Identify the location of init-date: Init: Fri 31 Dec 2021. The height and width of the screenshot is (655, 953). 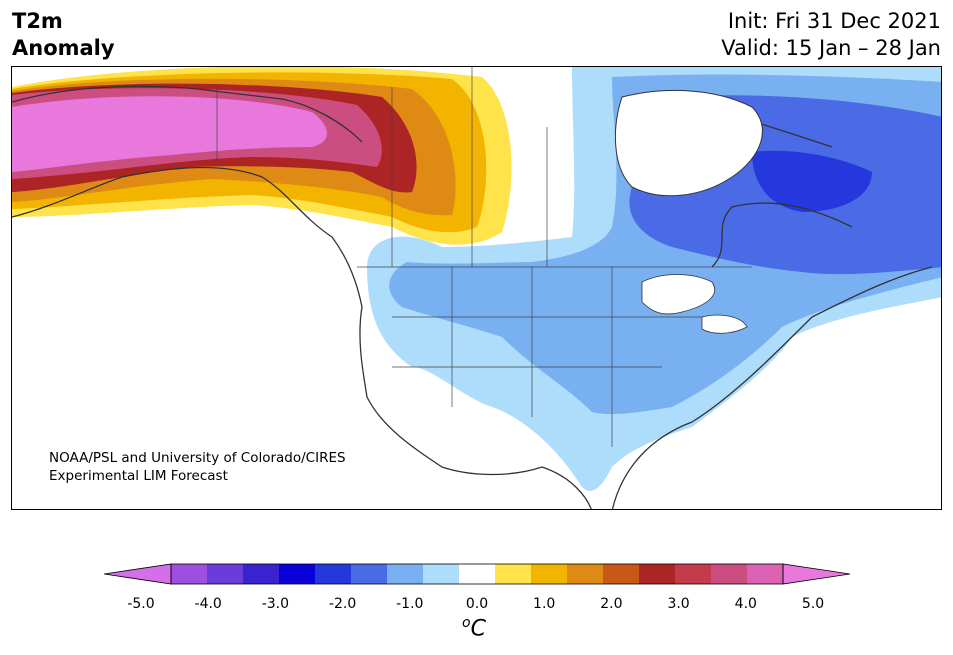
(834, 21).